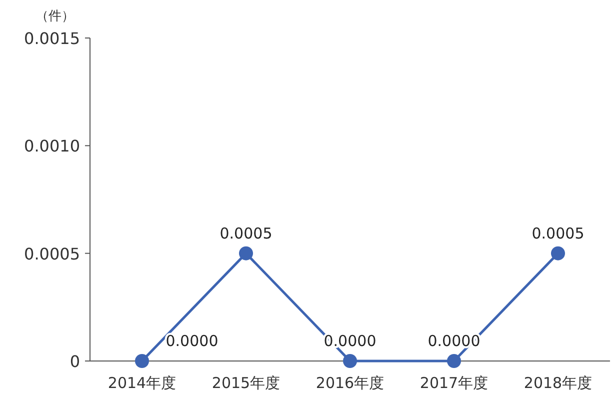 Image resolution: width=611 pixels, height=401 pixels. What do you see at coordinates (52, 146) in the screenshot?
I see `y-tick-label: 0.0010` at bounding box center [52, 146].